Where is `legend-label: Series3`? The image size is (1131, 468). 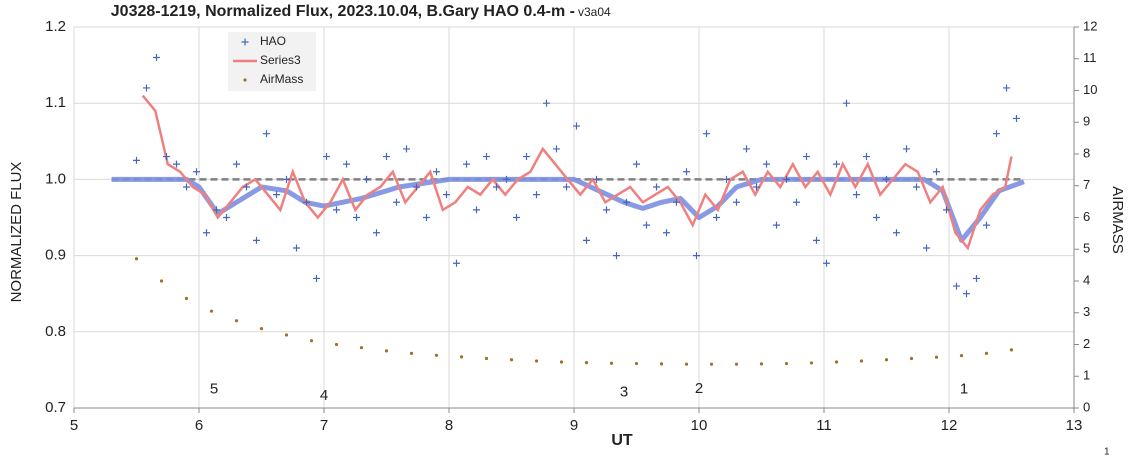 legend-label: Series3 is located at coordinates (280, 60).